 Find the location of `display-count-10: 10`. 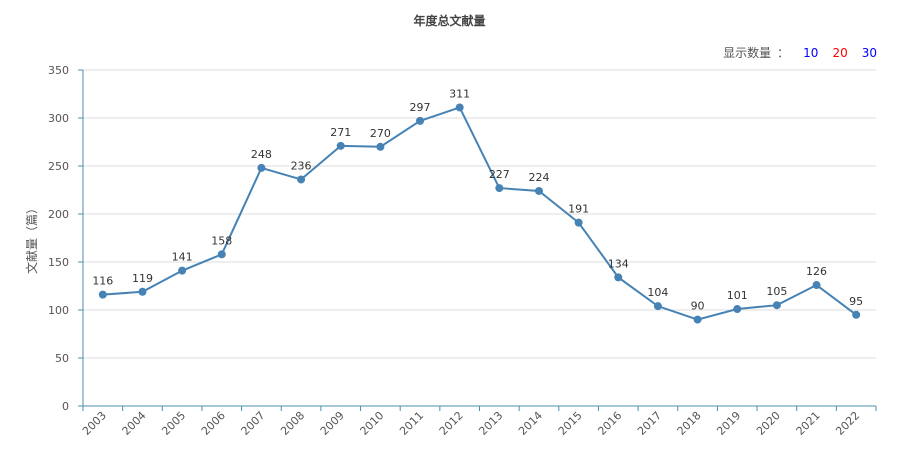

display-count-10: 10 is located at coordinates (811, 52).